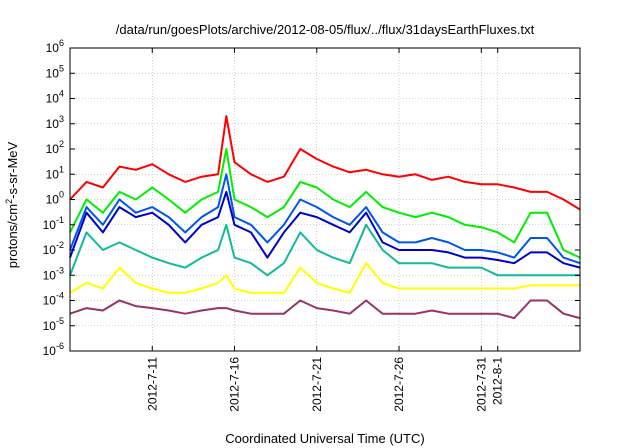 This screenshot has height=448, width=640. What do you see at coordinates (55, 46) in the screenshot?
I see `y-tick-label: 10⁶` at bounding box center [55, 46].